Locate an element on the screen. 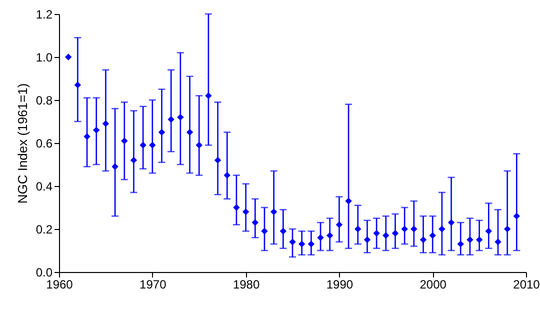  y-tick-label: 0.6 is located at coordinates (44, 143).